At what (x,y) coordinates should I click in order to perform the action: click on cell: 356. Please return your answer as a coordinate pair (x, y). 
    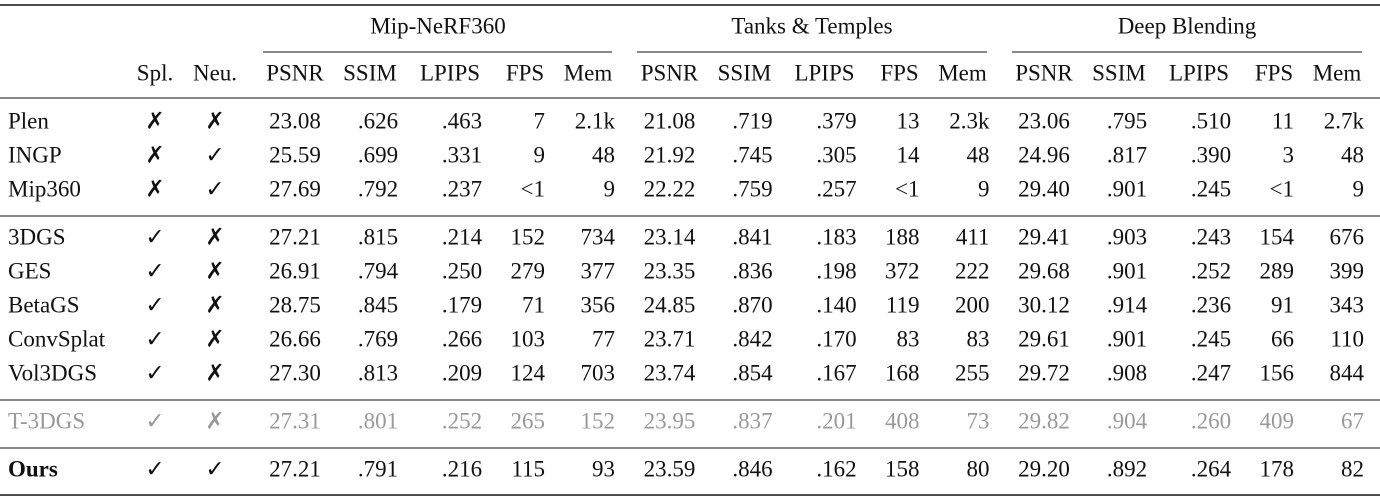
    Looking at the image, I should click on (598, 304).